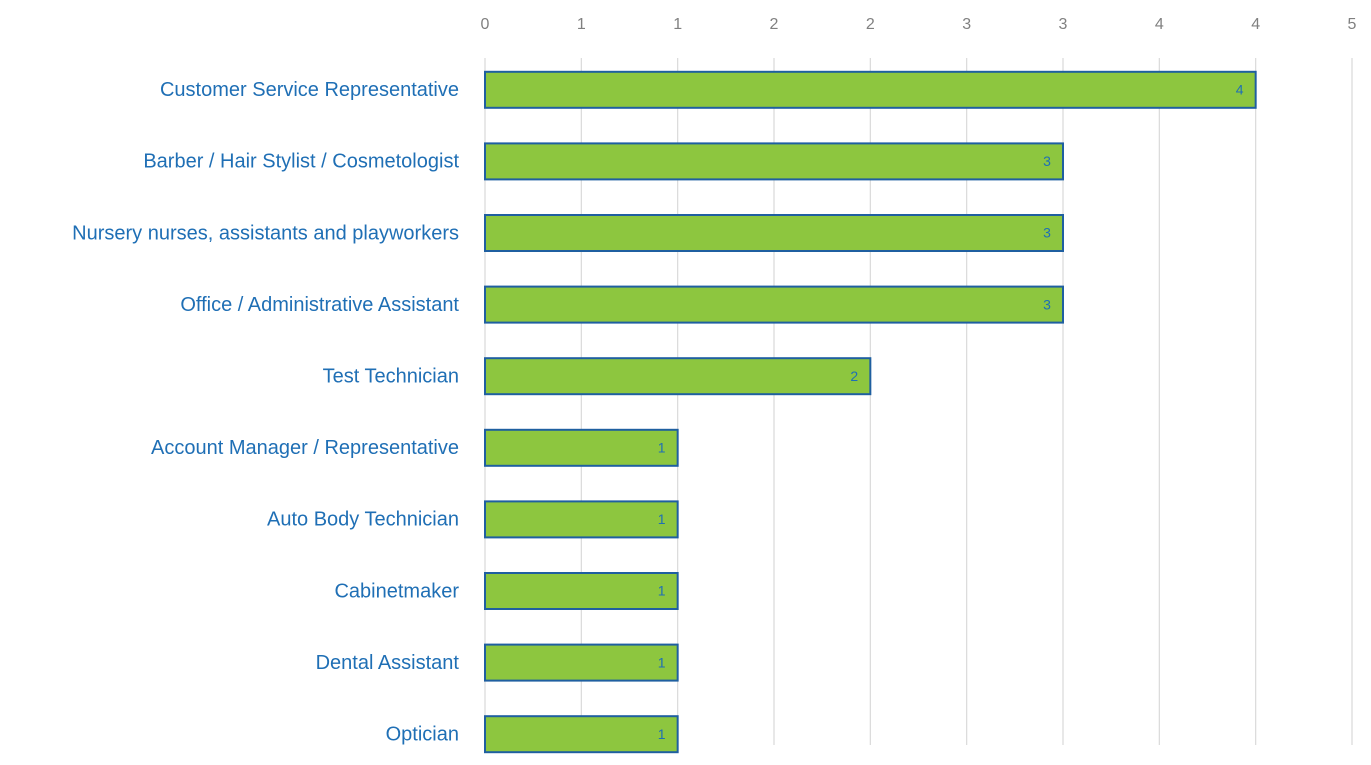 The height and width of the screenshot is (765, 1371). Describe the element at coordinates (854, 376) in the screenshot. I see `data-label: 2` at that location.